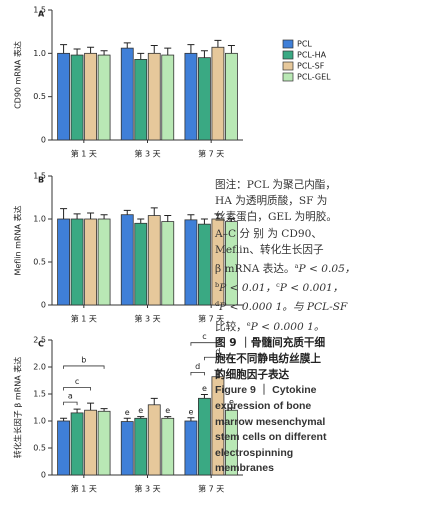  I want to click on sup: a, so click(296, 266).